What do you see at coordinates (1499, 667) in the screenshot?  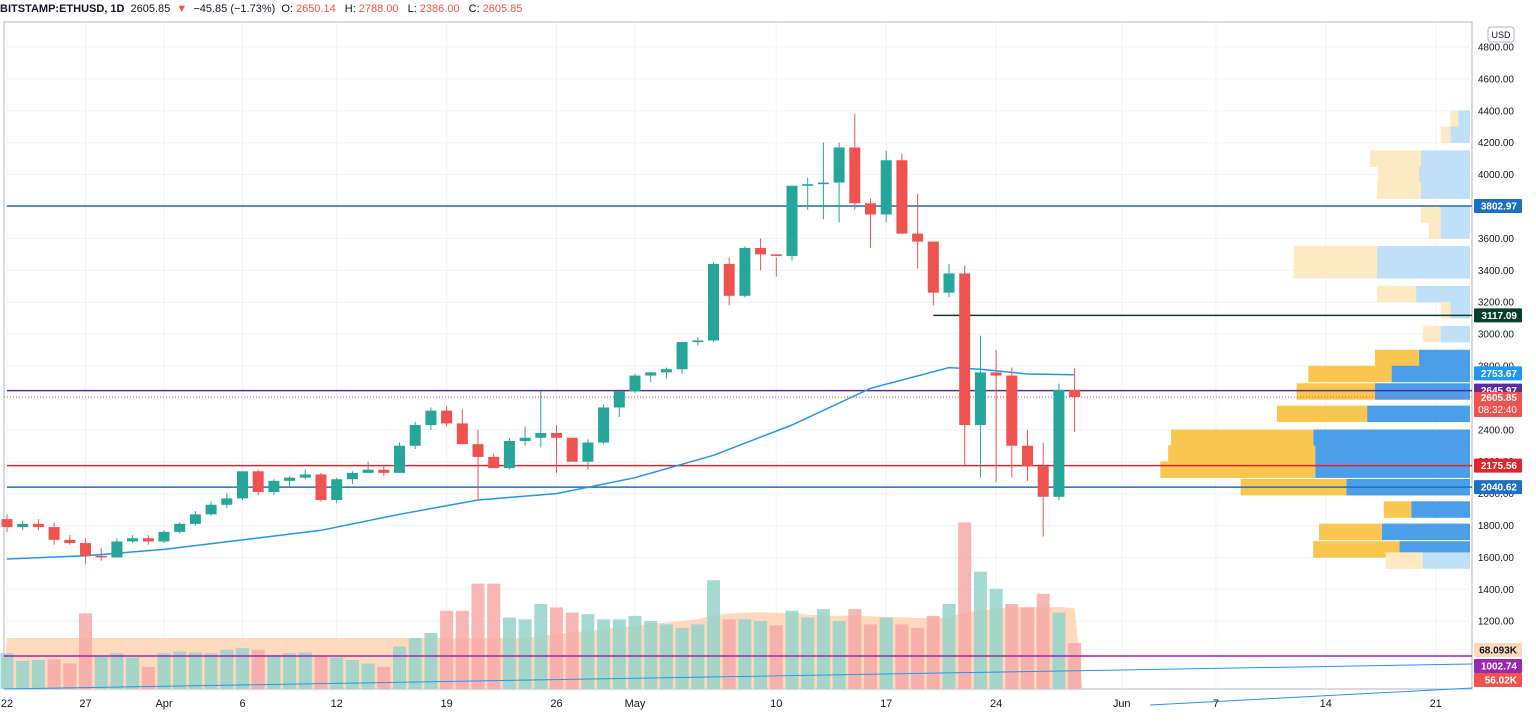 I see `volume-tag: 1002.74` at bounding box center [1499, 667].